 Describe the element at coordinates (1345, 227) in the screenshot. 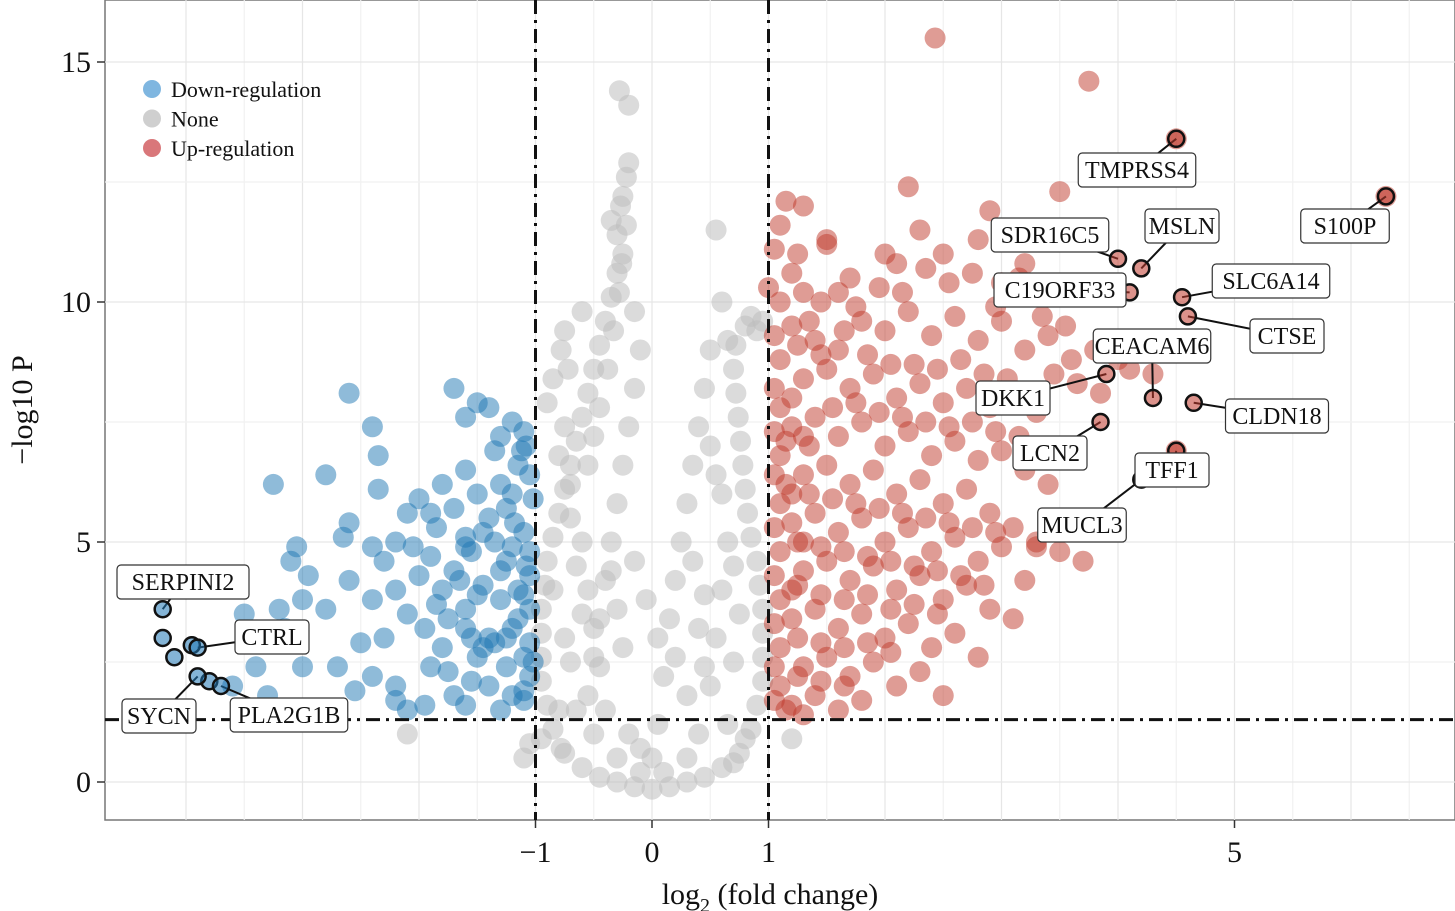

I see `gene-label: S100P` at that location.